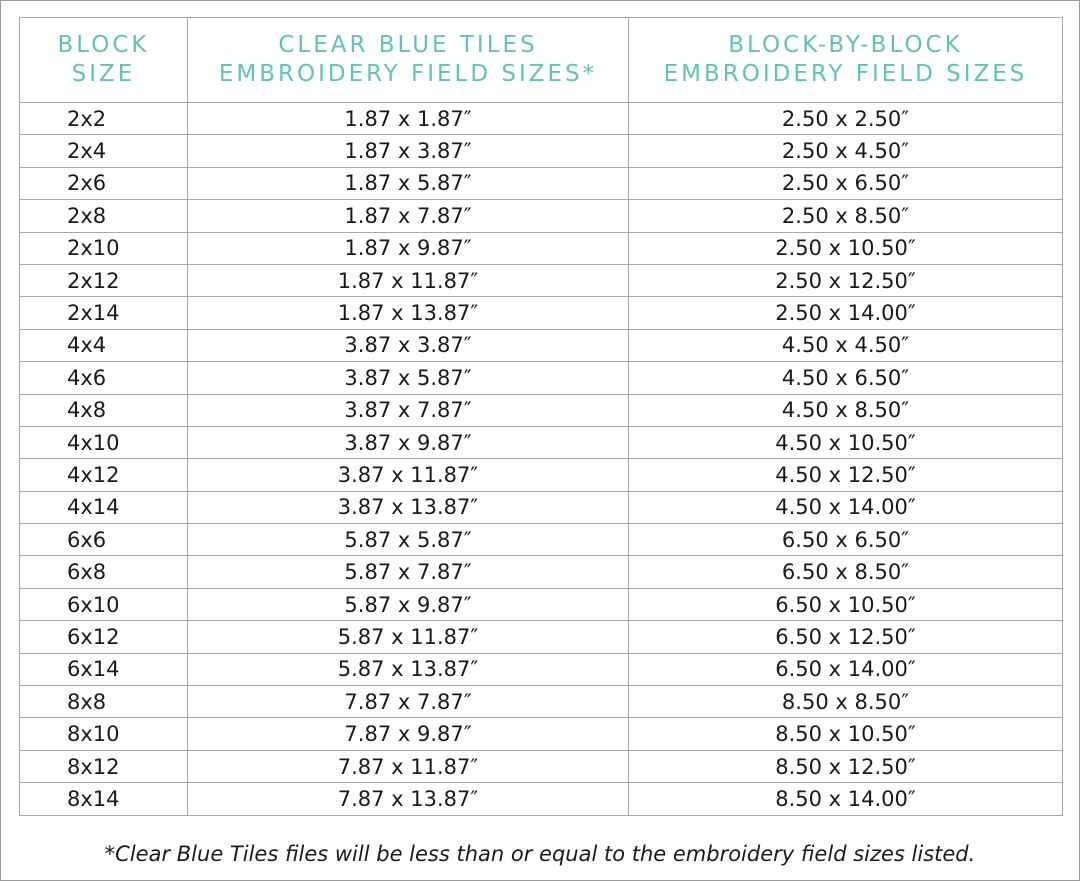 The height and width of the screenshot is (881, 1080). Describe the element at coordinates (103, 248) in the screenshot. I see `block-size-cell: 2x10` at that location.